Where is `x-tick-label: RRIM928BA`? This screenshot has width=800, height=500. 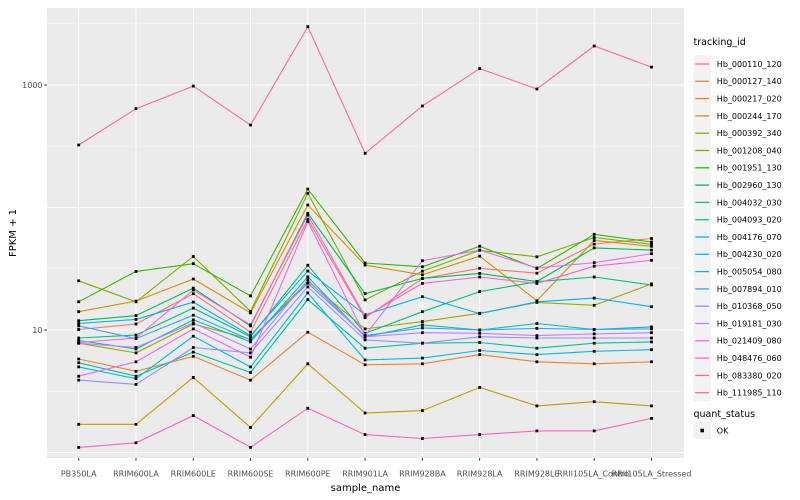
x-tick-label: RRIM928BA is located at coordinates (422, 474).